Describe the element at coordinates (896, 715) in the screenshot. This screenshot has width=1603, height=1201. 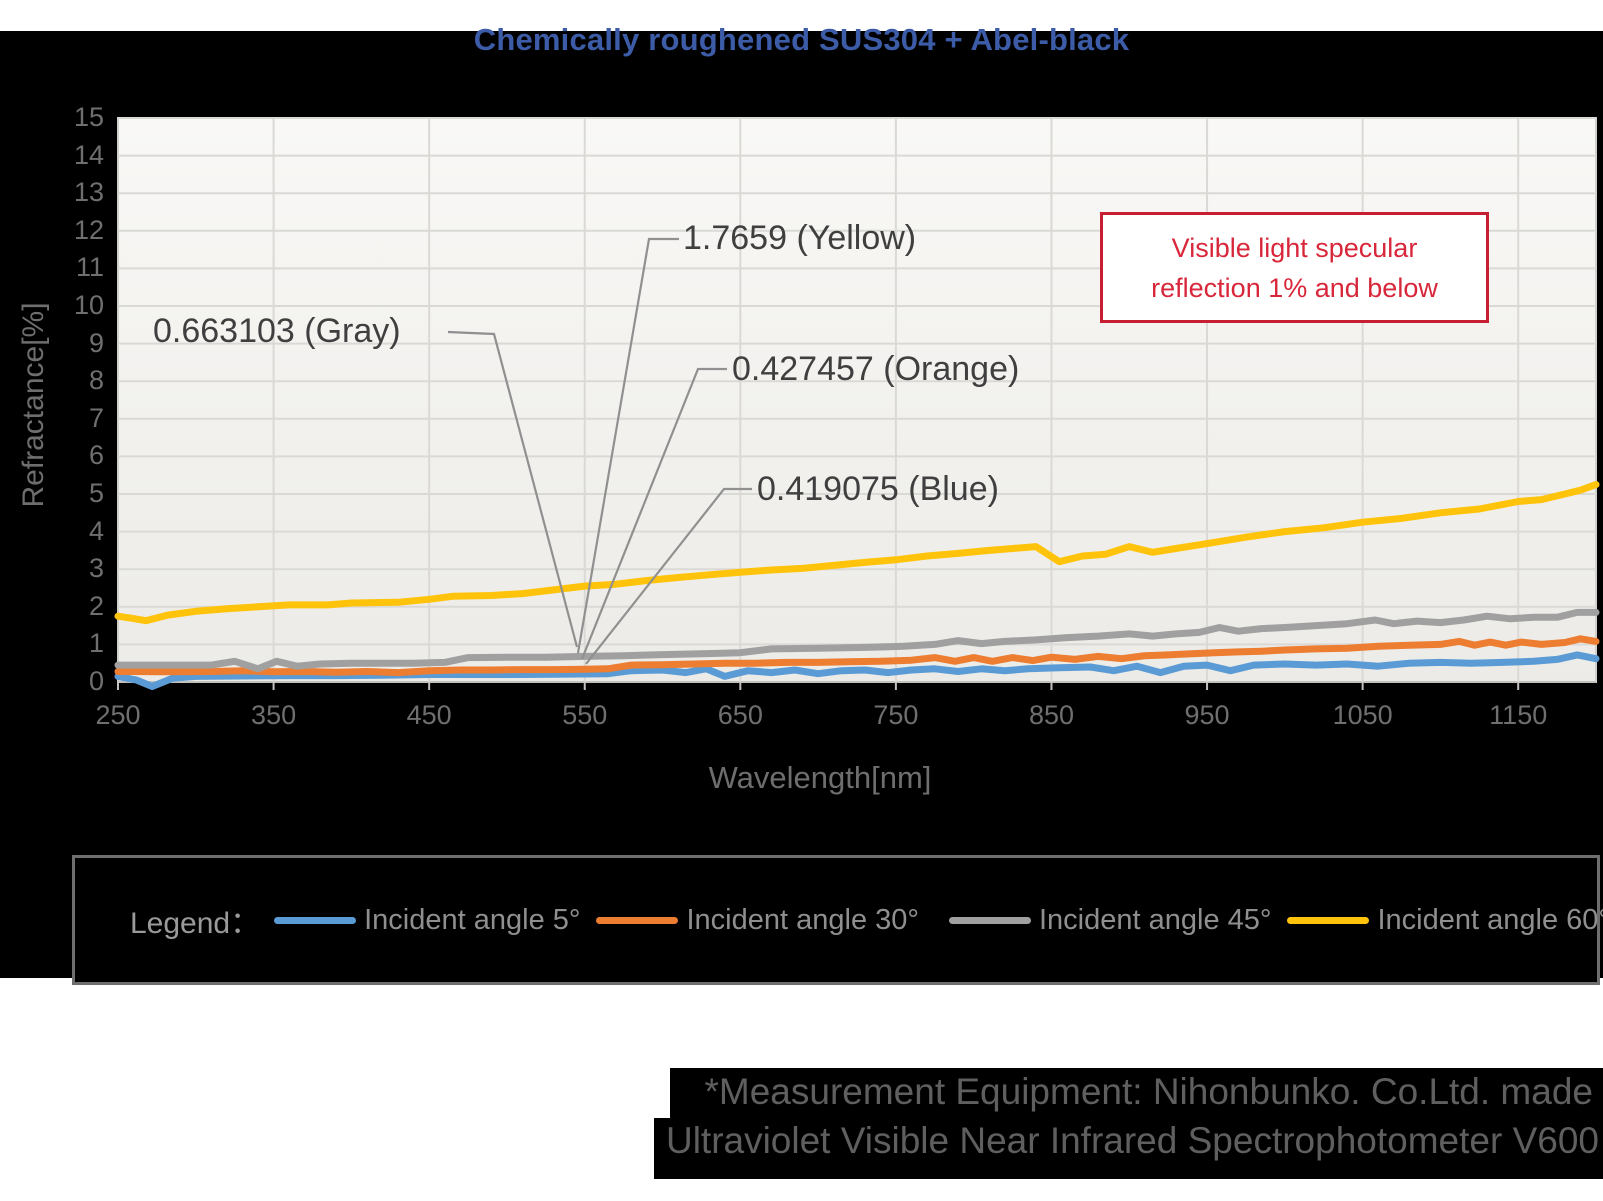
I see `x-tick-label: 750` at that location.